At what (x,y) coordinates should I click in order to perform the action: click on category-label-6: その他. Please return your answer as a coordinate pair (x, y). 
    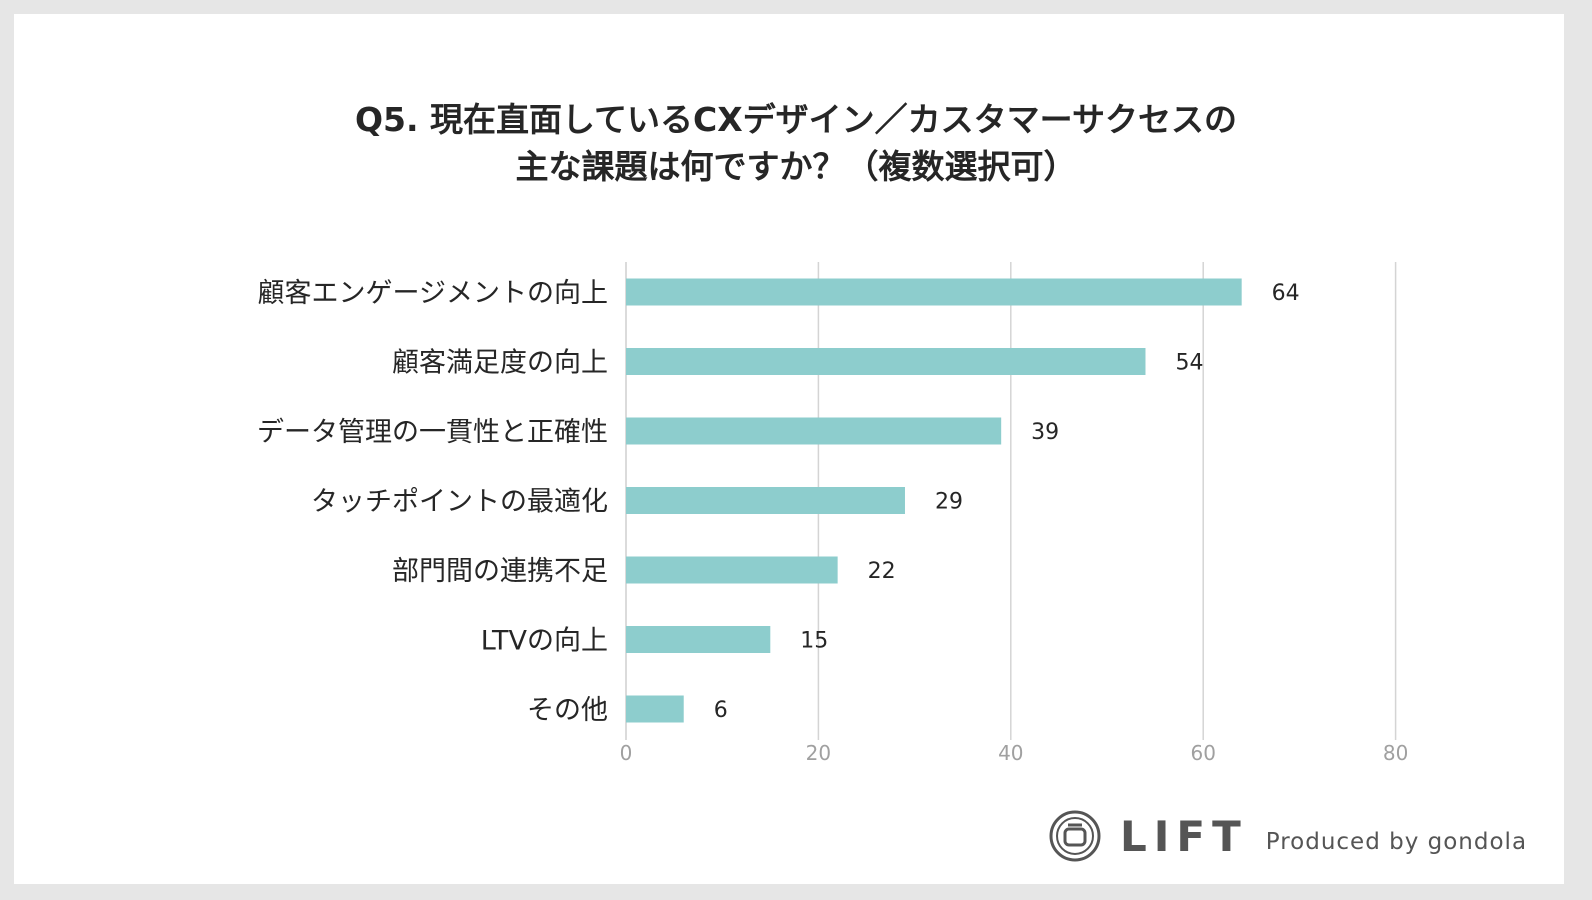
    Looking at the image, I should click on (567, 710).